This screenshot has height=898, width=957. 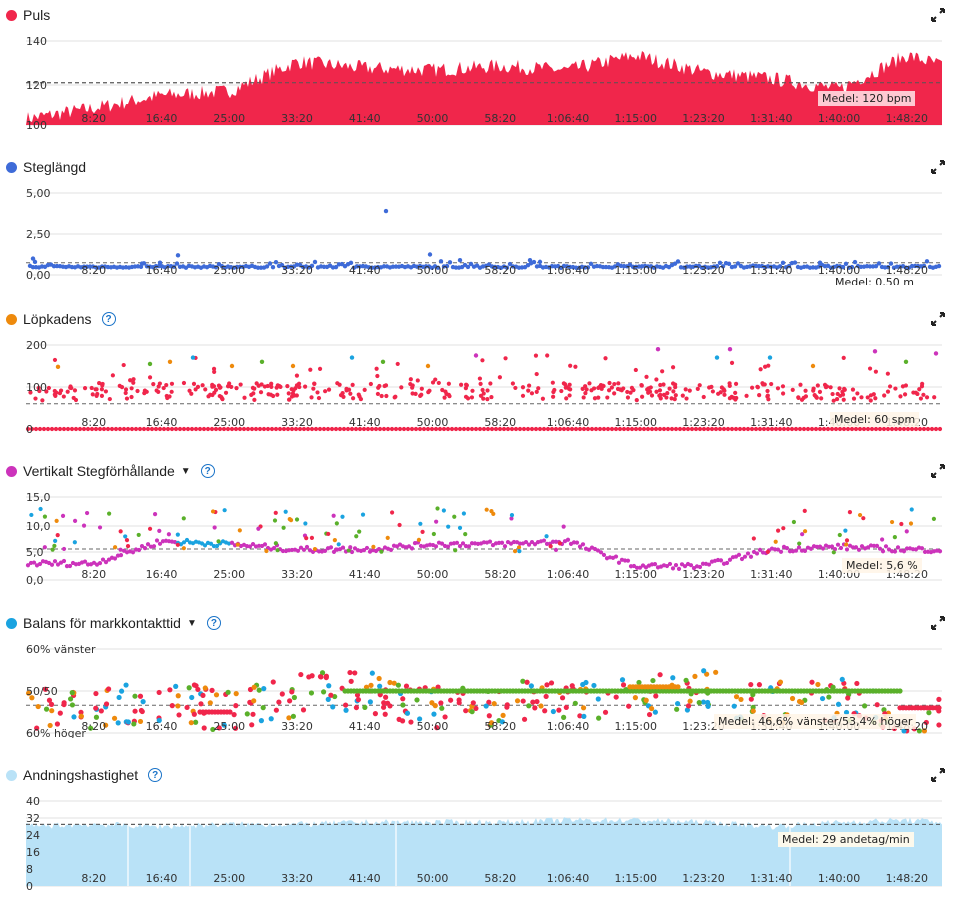 I want to click on puls-area-series, so click(x=484, y=87).